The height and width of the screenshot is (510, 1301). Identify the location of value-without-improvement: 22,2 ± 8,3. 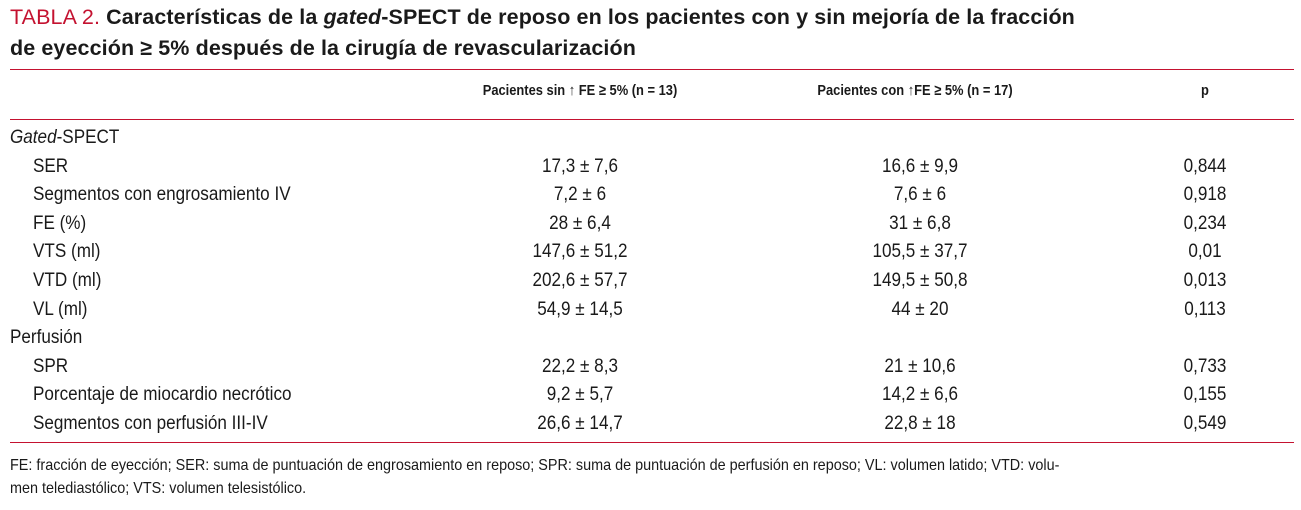
(580, 366).